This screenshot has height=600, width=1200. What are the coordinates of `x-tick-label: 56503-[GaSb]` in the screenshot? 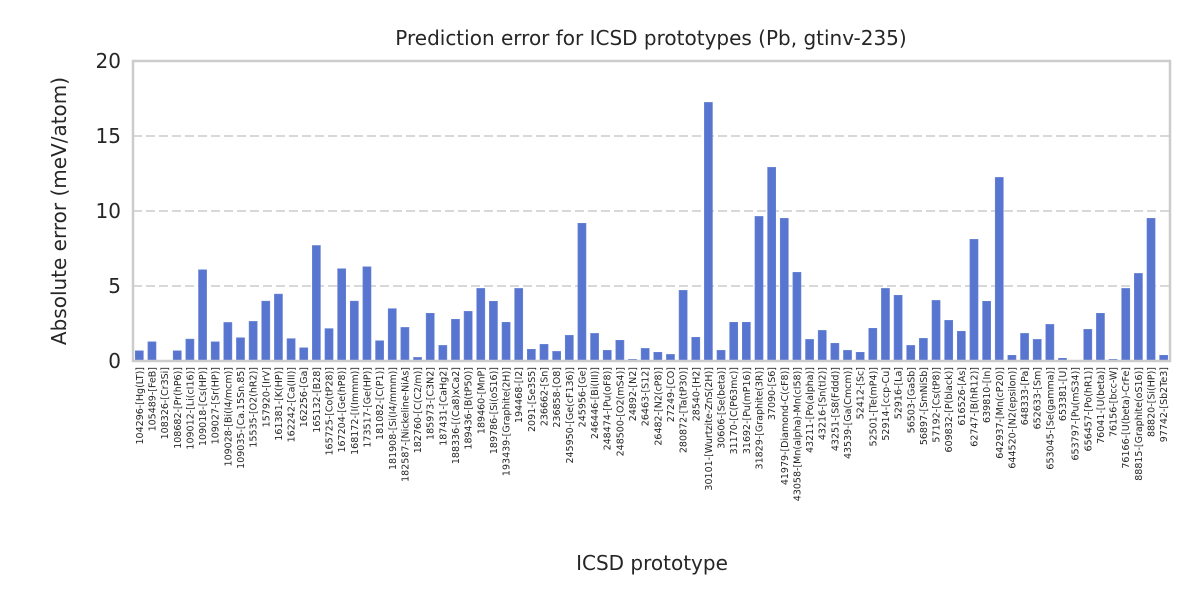 It's located at (911, 400).